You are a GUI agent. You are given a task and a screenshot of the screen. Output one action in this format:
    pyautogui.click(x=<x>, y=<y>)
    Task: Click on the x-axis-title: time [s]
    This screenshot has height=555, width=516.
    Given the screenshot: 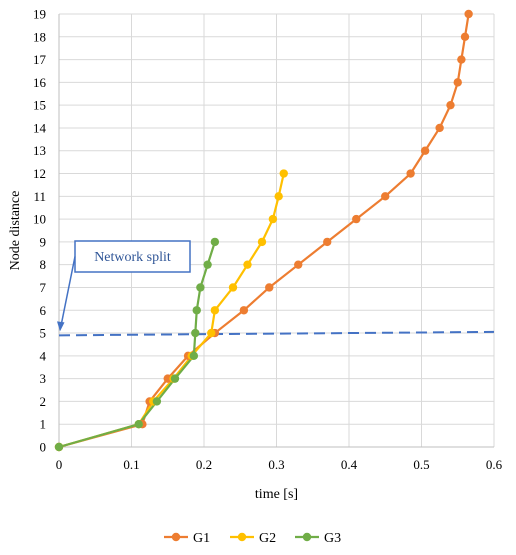 What is the action you would take?
    pyautogui.click(x=276, y=494)
    